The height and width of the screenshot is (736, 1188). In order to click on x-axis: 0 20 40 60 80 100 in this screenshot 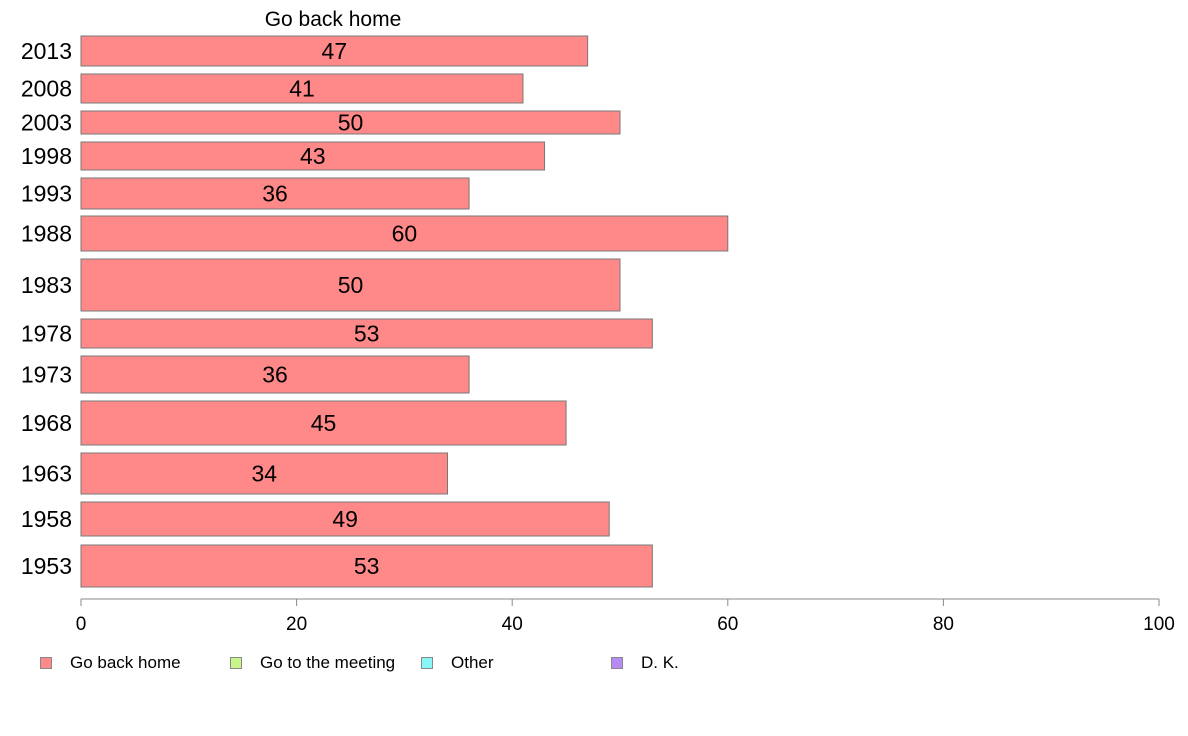, I will do `click(625, 616)`.